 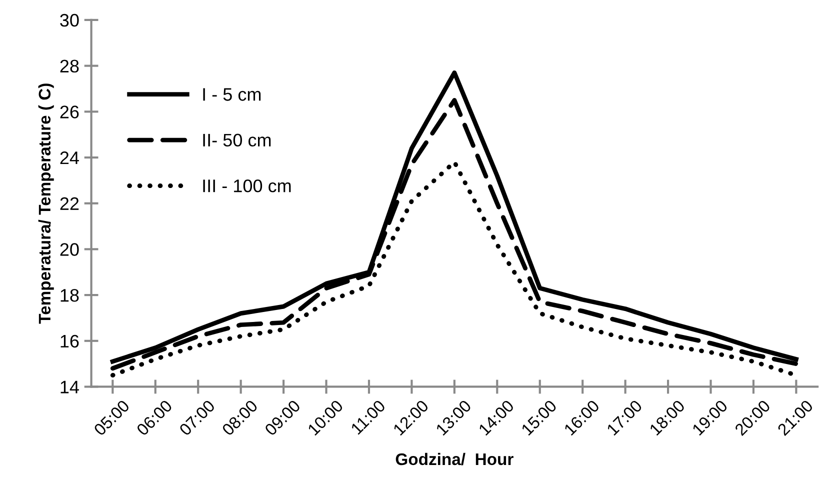 What do you see at coordinates (237, 140) in the screenshot?
I see `legend-label: II- 50 cm` at bounding box center [237, 140].